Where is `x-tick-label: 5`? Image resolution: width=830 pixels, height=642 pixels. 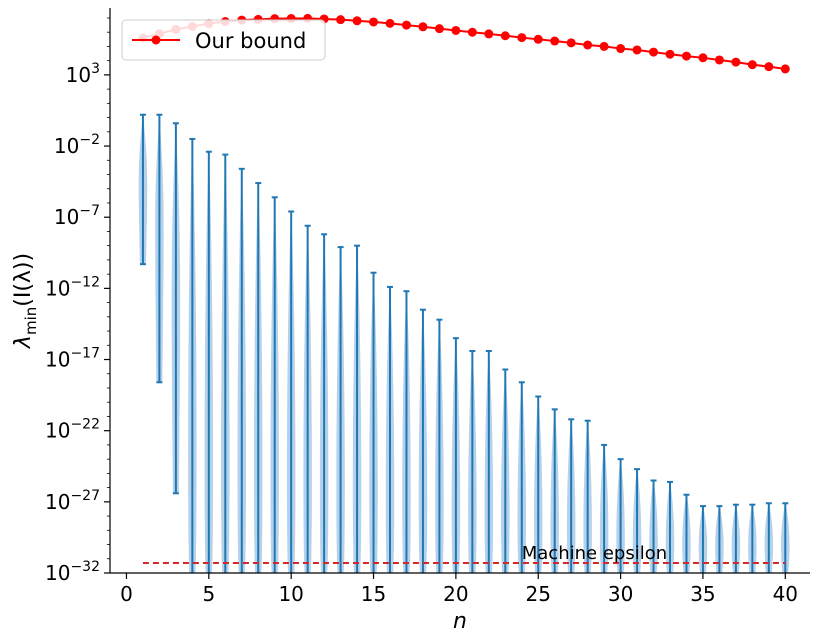
x-tick-label: 5 is located at coordinates (208, 594).